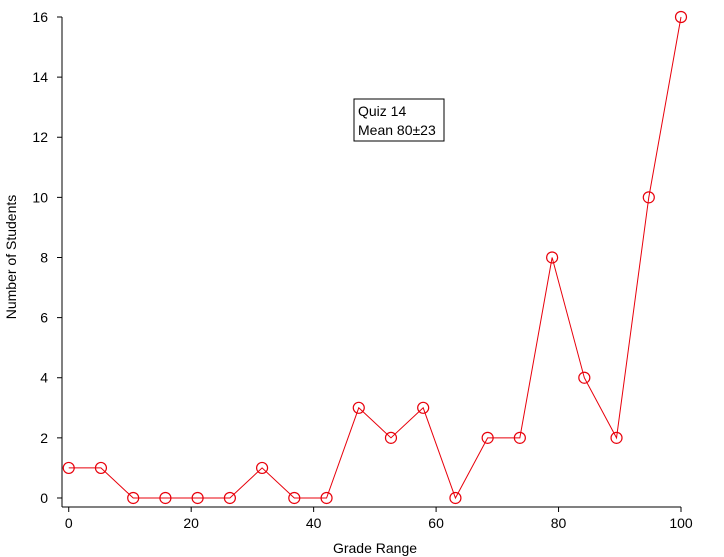 This screenshot has width=724, height=557. I want to click on x-tick-label: 0, so click(69, 523).